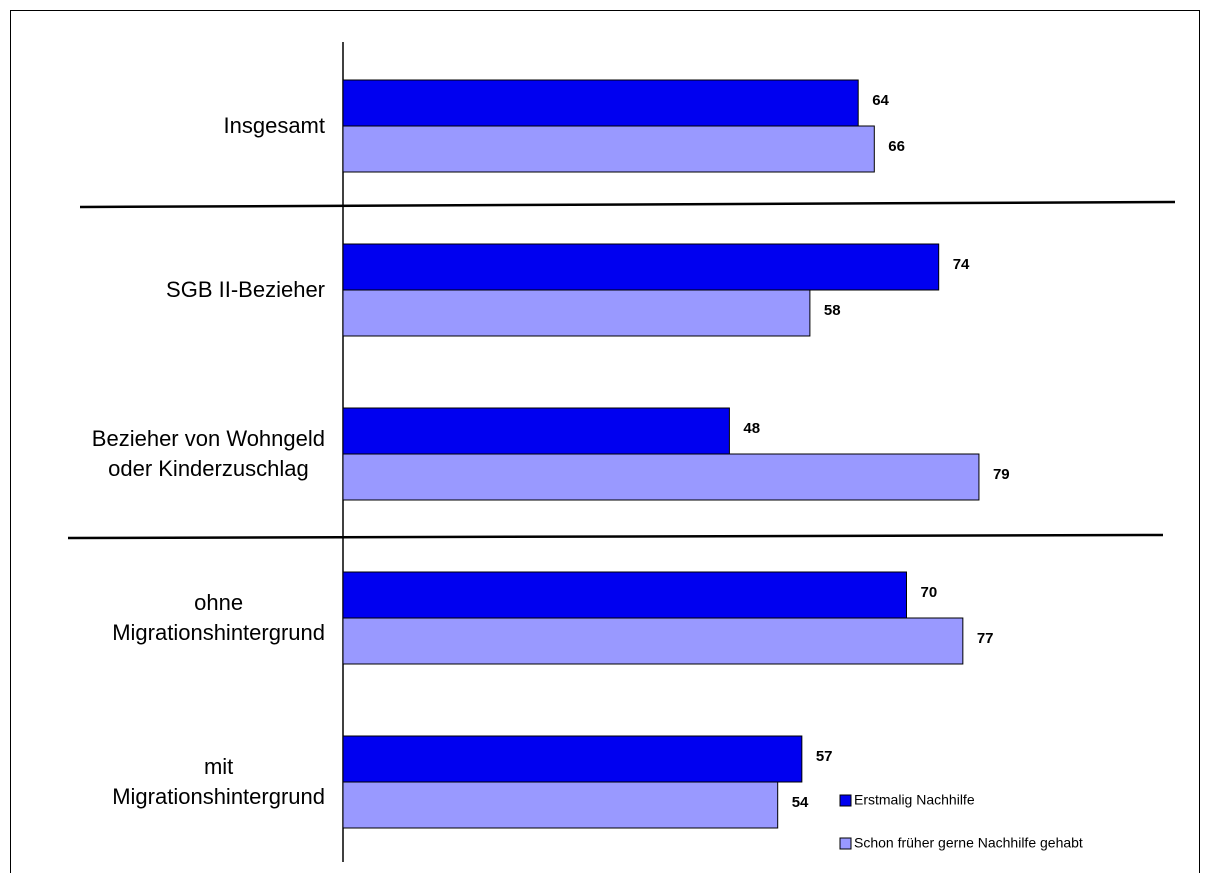  Describe the element at coordinates (274, 125) in the screenshot. I see `category-label: Insgesamt` at that location.